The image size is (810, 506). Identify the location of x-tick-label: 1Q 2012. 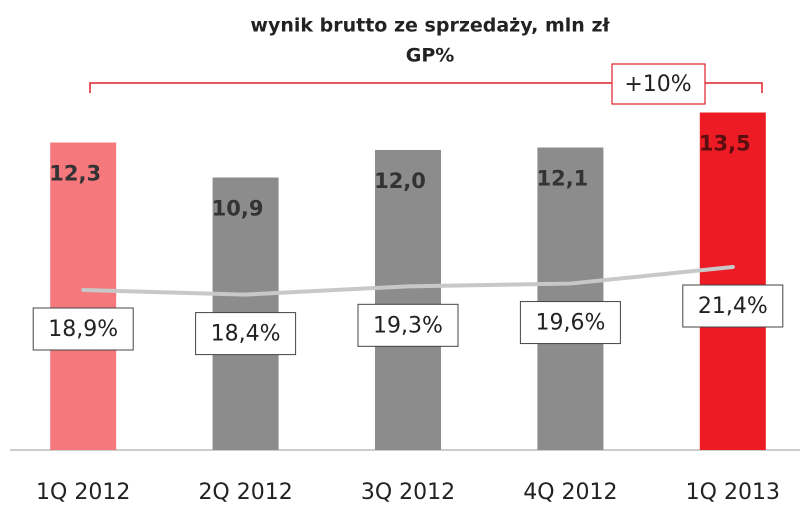
(83, 492).